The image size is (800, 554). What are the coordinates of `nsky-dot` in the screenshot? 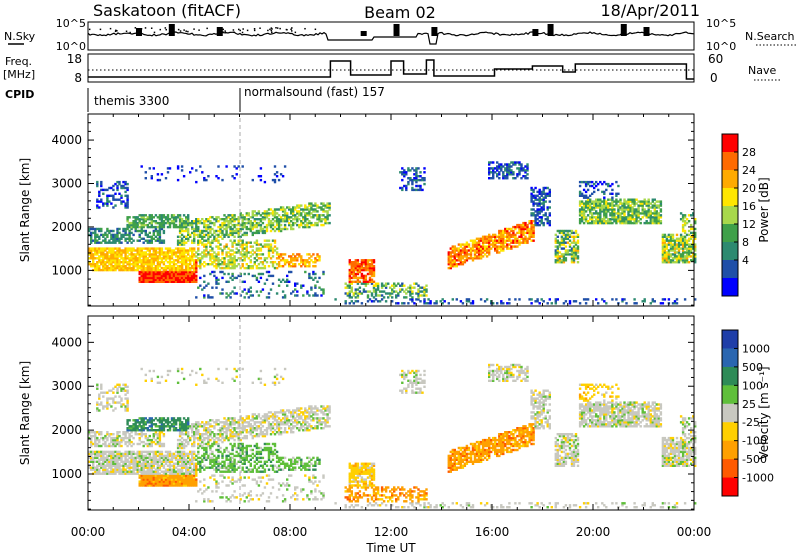 It's located at (115, 31).